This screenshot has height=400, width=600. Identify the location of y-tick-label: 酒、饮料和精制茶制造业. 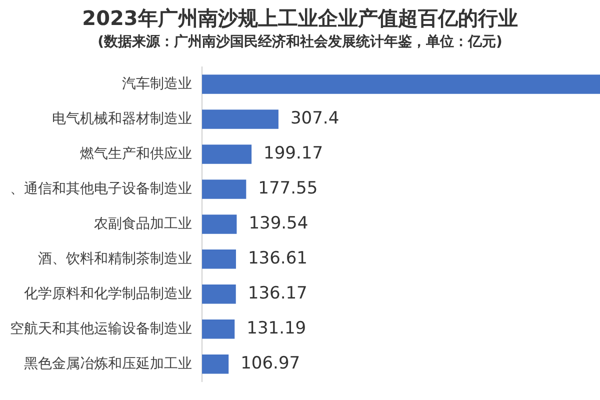
(115, 258).